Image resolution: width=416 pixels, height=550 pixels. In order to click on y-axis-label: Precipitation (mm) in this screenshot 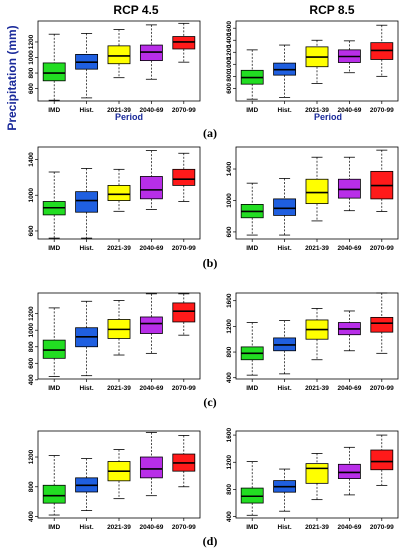, I will do `click(12, 77)`.